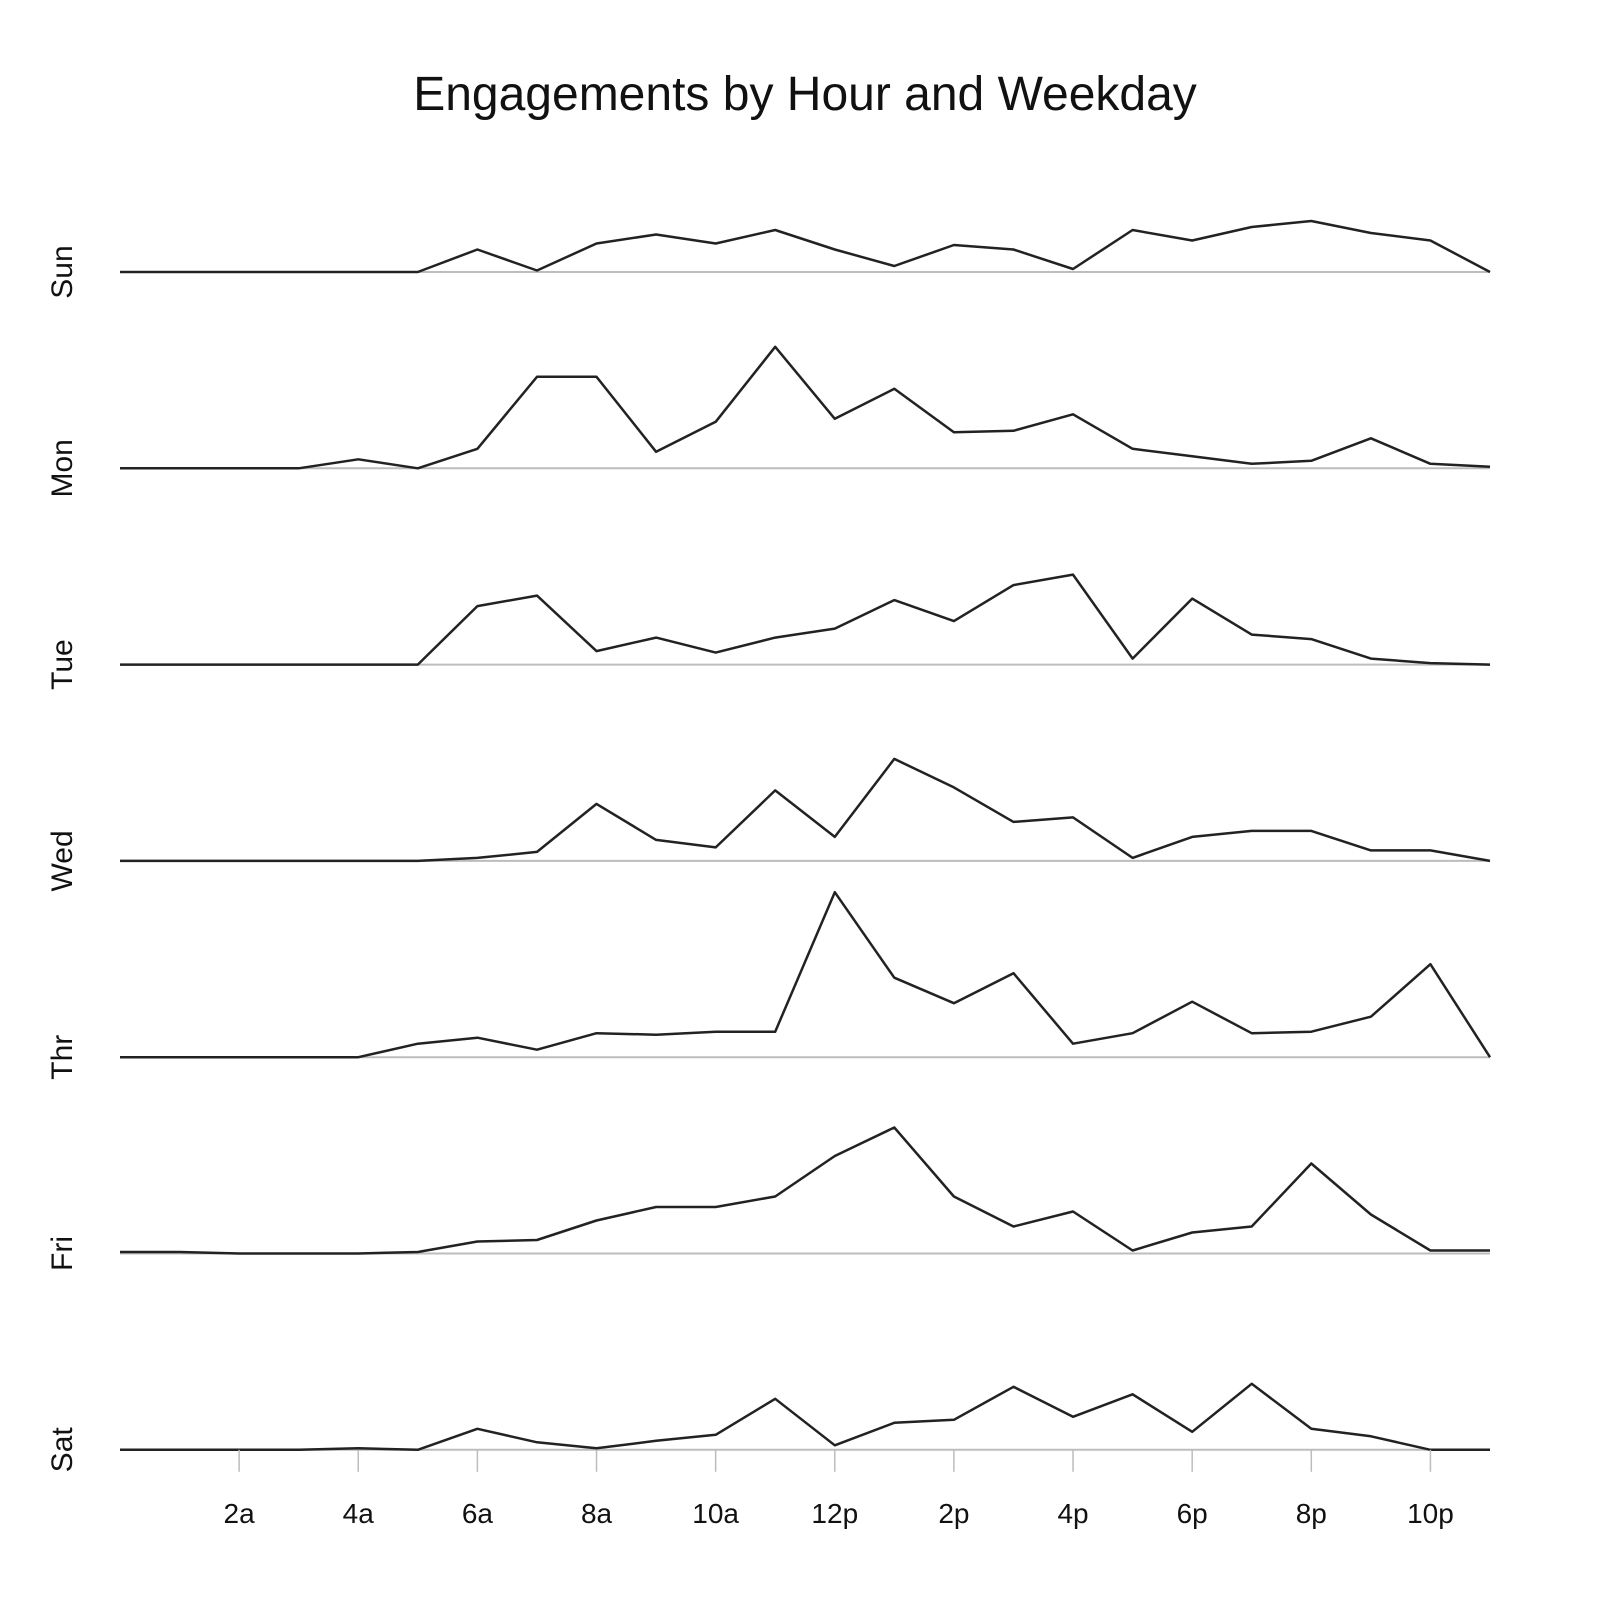 This screenshot has height=1600, width=1600. I want to click on panel-wed: Wed, so click(768, 824).